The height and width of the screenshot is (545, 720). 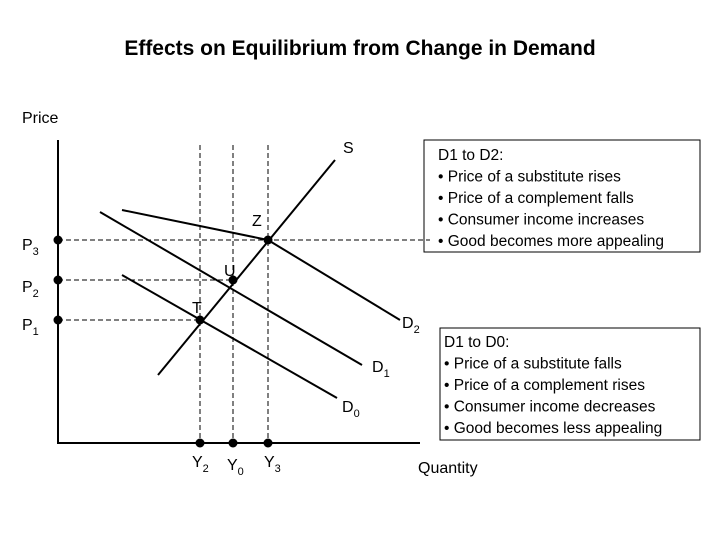 I want to click on demand-label: D1, so click(x=381, y=369).